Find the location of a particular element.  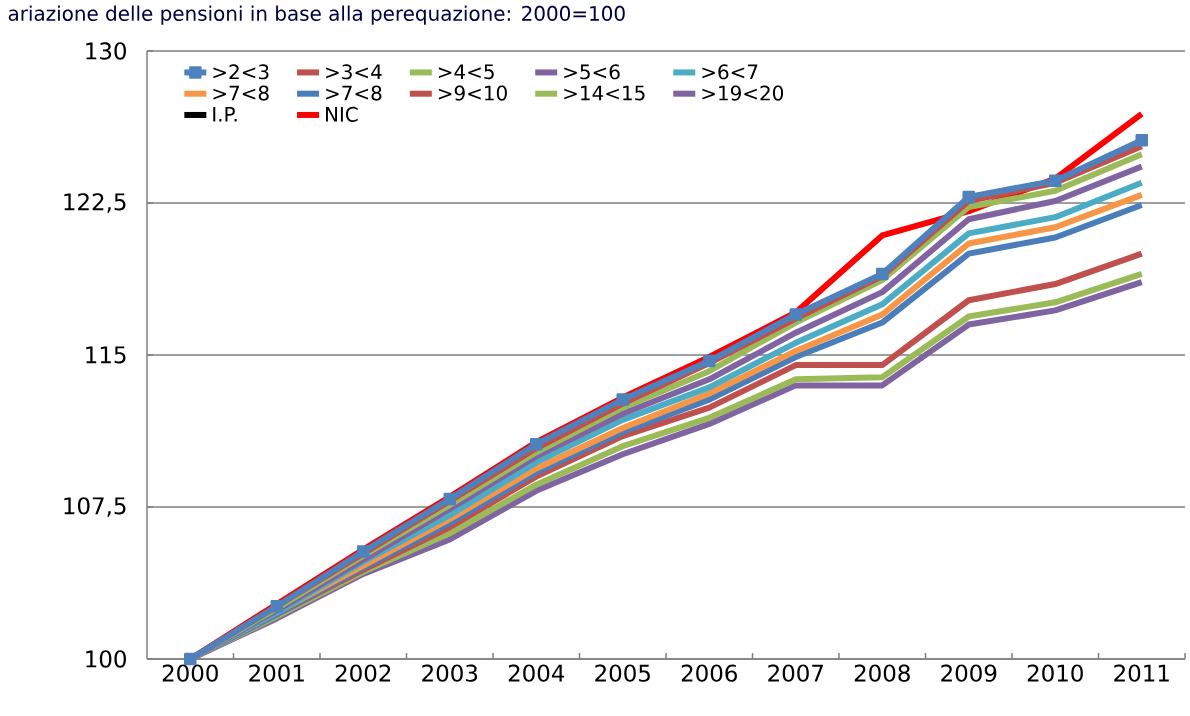

x-tick-label: 2006 is located at coordinates (709, 673).